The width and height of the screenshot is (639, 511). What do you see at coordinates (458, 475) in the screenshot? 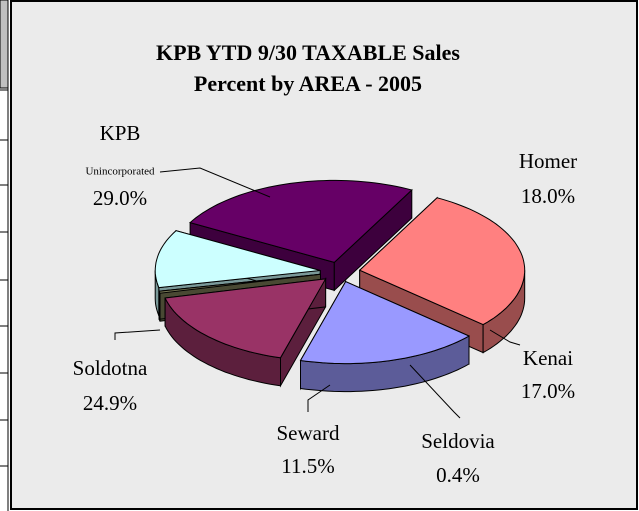
I see `value-label: 0.4%` at bounding box center [458, 475].